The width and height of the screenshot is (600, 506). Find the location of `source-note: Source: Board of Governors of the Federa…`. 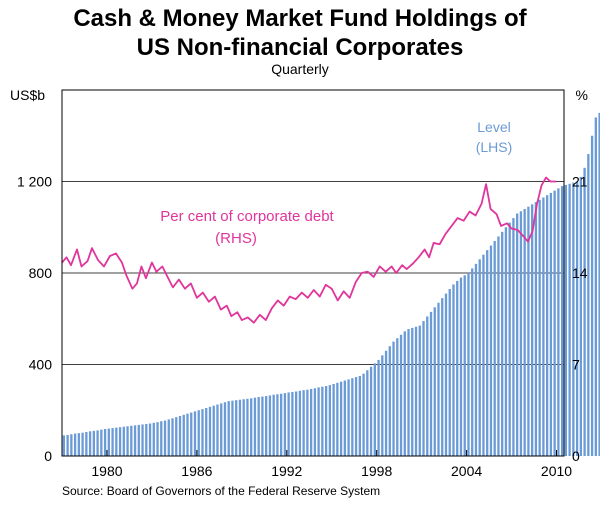

source-note: Source: Board of Governors of the Federa… is located at coordinates (221, 491).